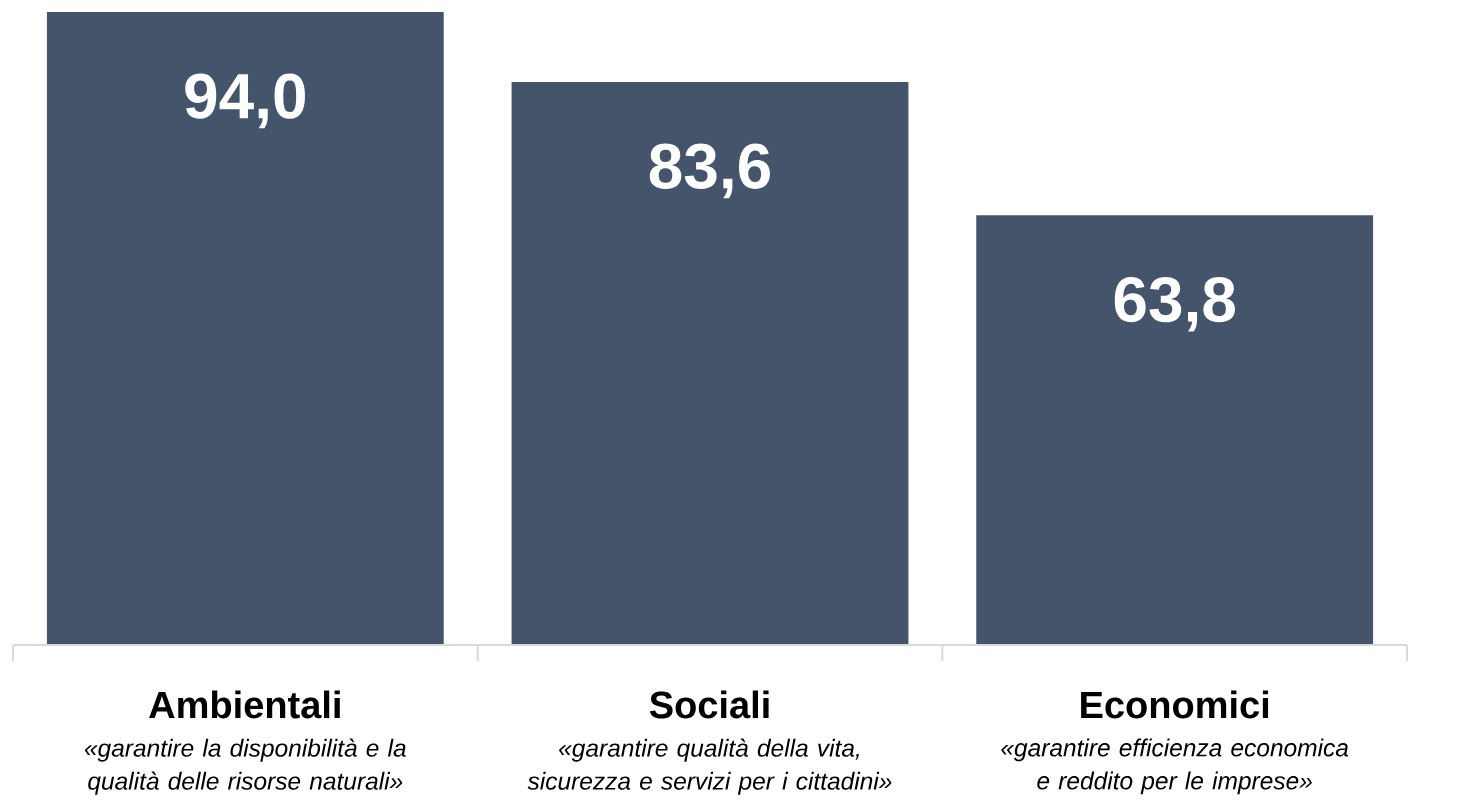  I want to click on x-tick-label: Economici, so click(1175, 704).